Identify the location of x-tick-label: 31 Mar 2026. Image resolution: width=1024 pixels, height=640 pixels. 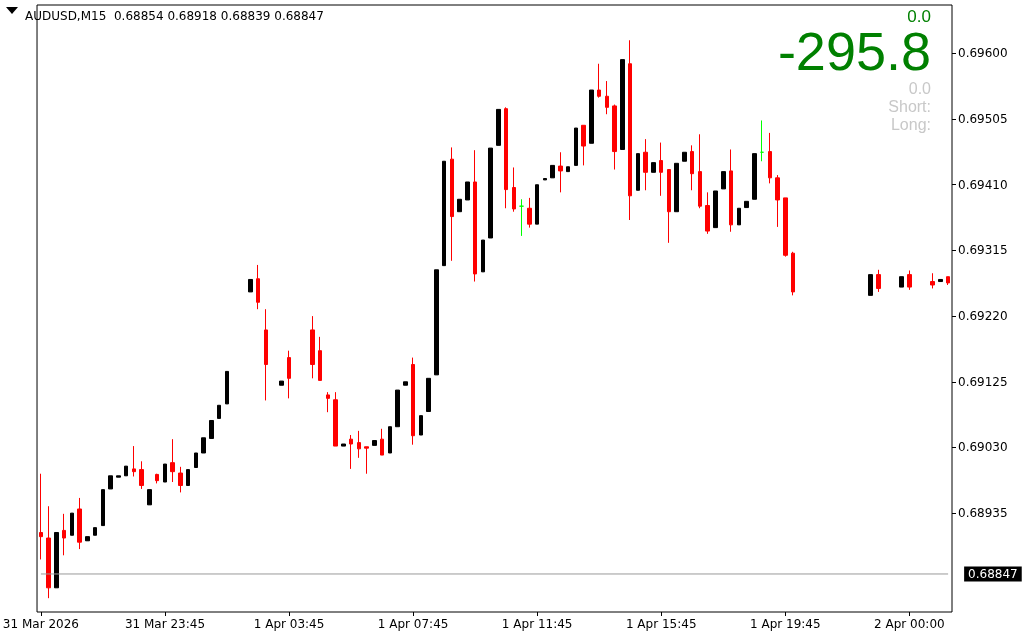
(40, 624).